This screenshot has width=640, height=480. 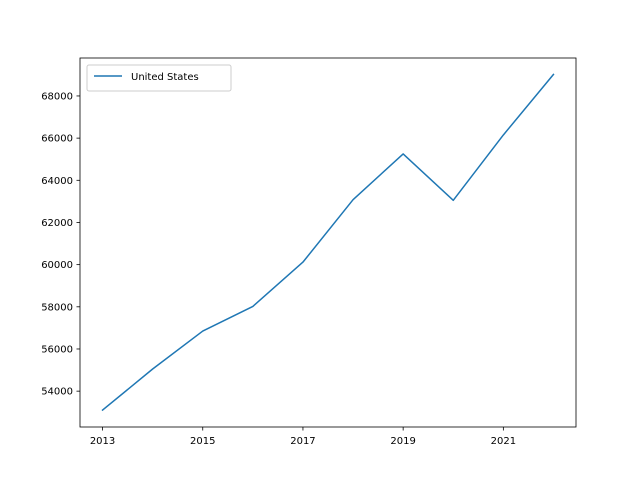 I want to click on y-tick-label: 56000, so click(x=57, y=349).